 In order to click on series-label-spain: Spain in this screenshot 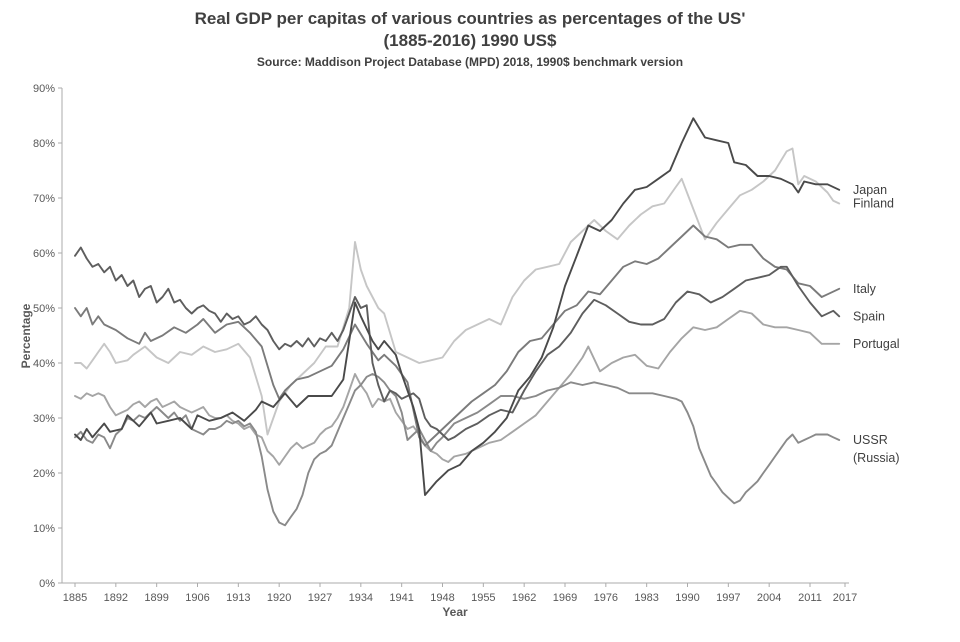, I will do `click(869, 316)`.